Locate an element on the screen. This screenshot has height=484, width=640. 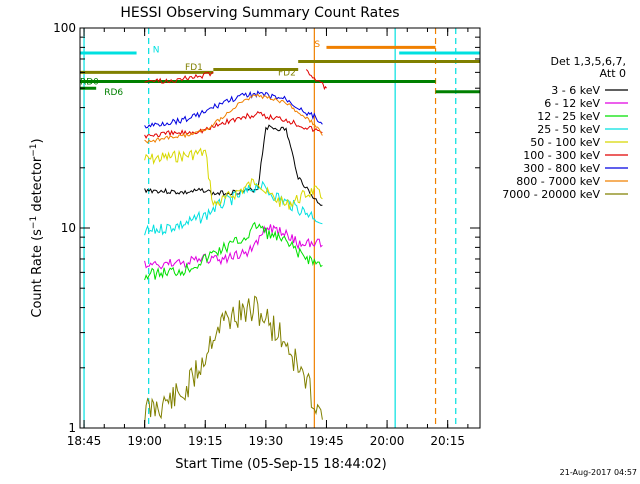
legend-label-0: 3 - 6 keV is located at coordinates (575, 90).